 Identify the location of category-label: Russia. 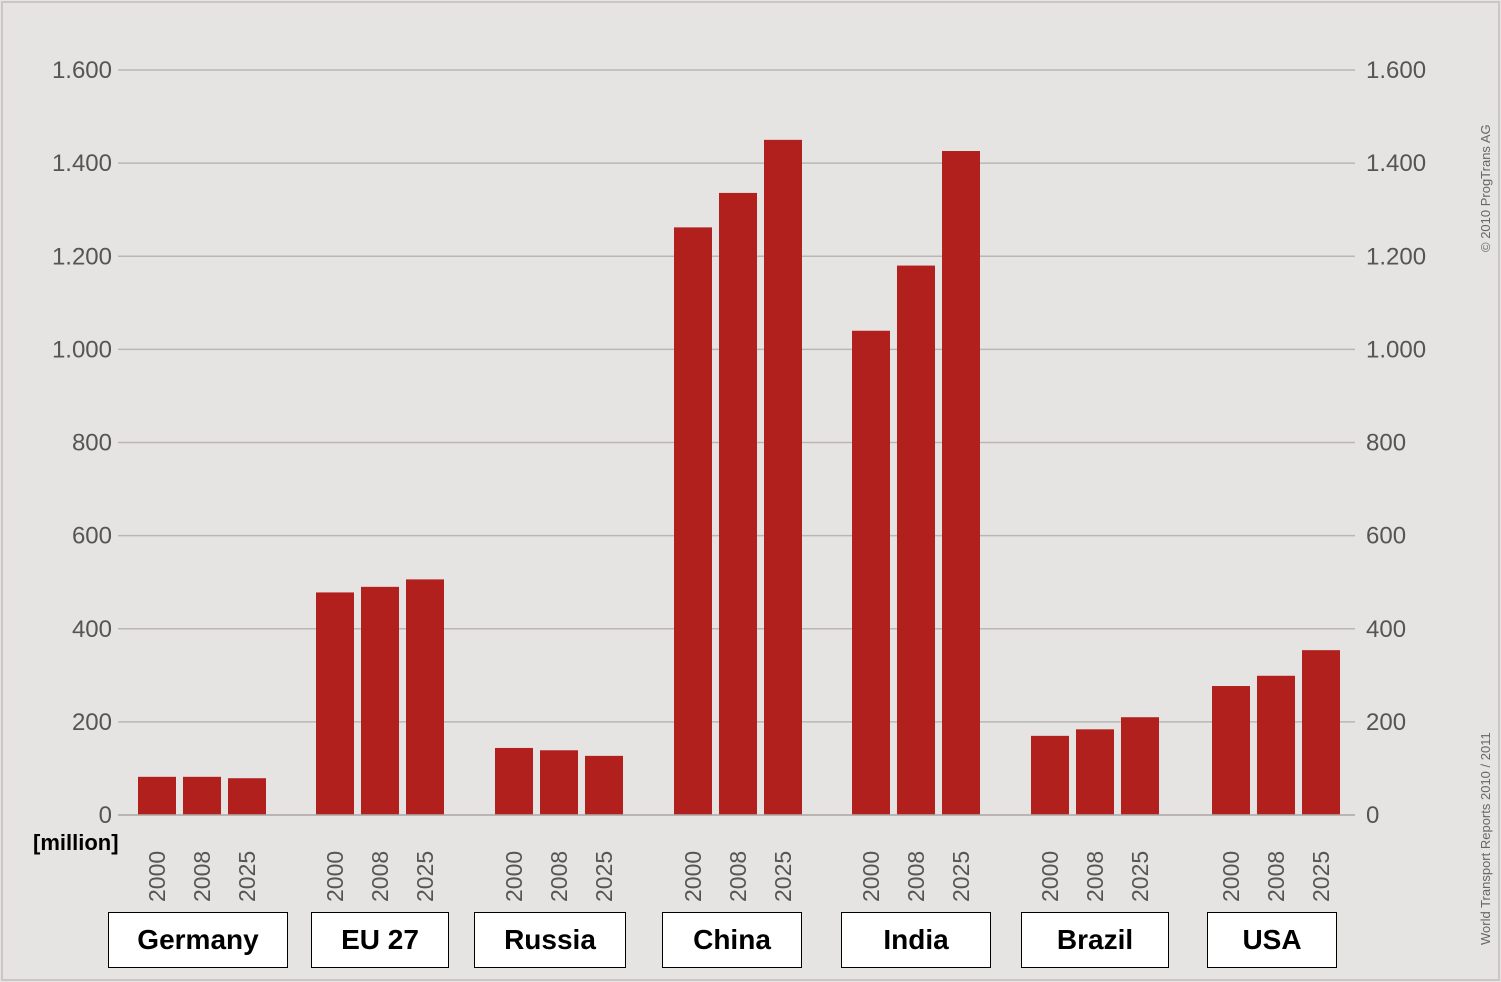
(550, 940).